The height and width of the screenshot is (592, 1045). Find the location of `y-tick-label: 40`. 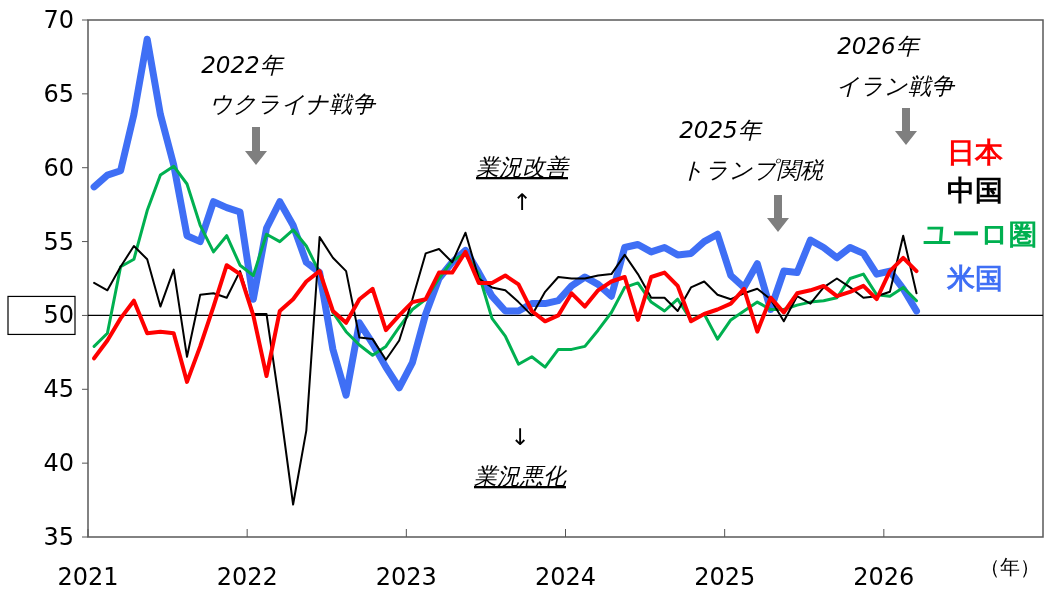

y-tick-label: 40 is located at coordinates (58, 463).